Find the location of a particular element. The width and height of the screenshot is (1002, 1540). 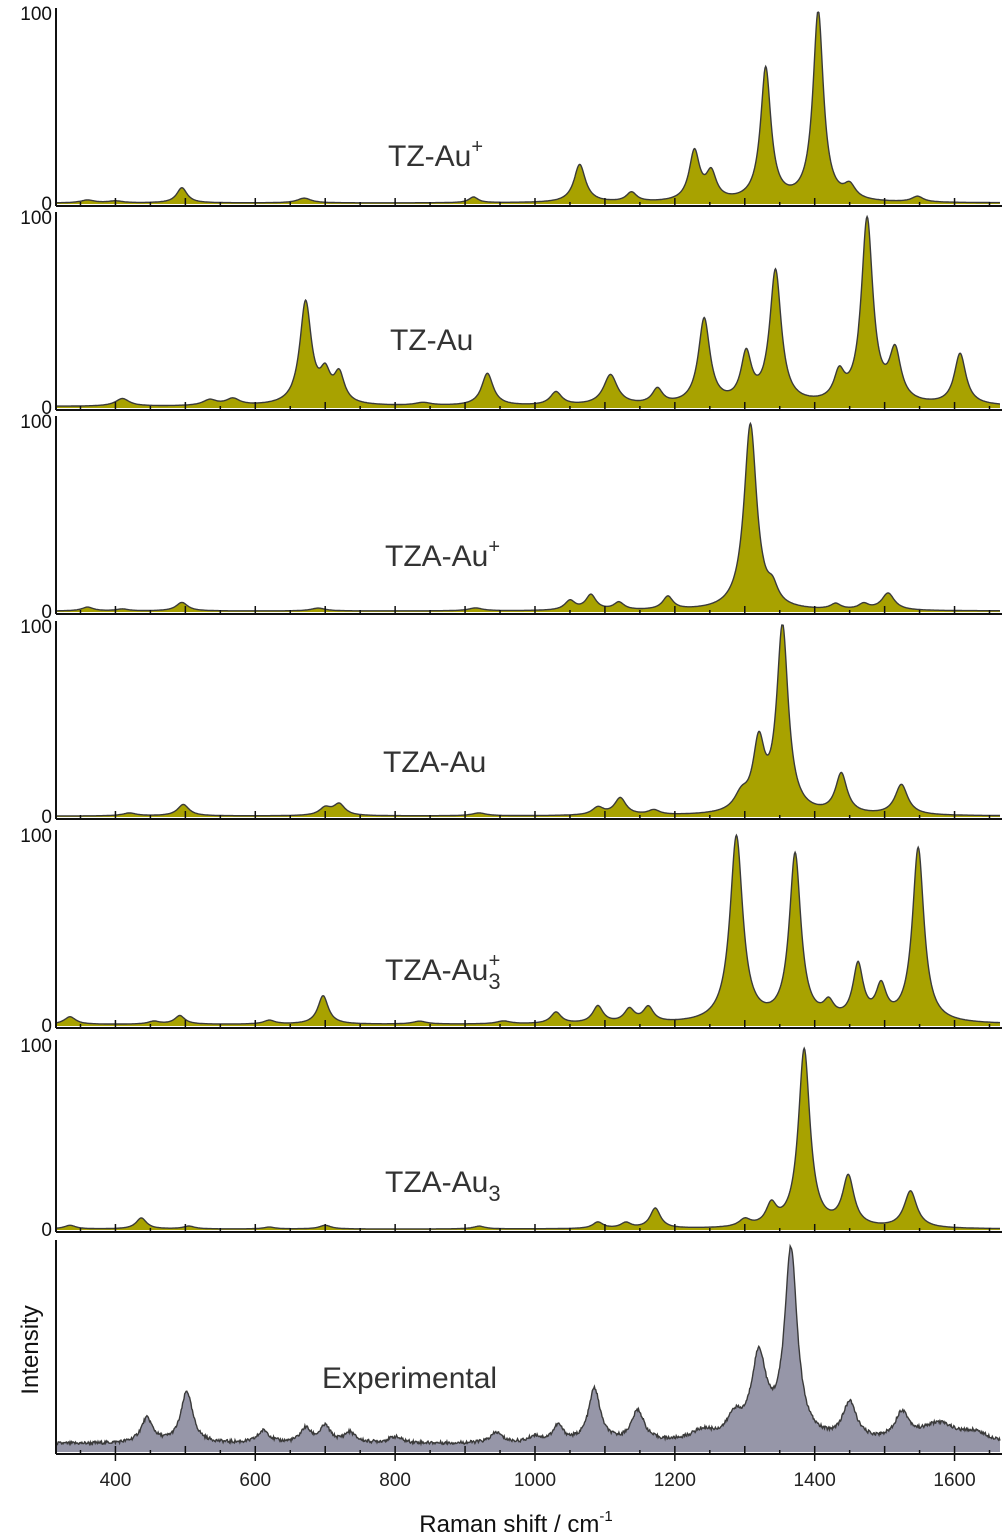

x-tick-label: 800 is located at coordinates (395, 1480).